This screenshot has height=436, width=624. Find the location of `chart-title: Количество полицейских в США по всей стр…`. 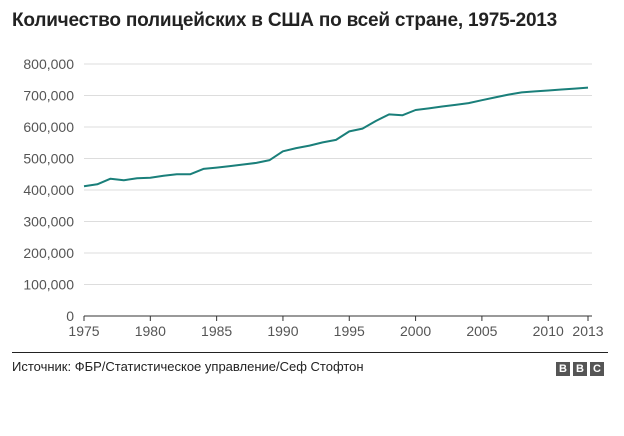

chart-title: Количество полицейских в США по всей стр… is located at coordinates (285, 20).